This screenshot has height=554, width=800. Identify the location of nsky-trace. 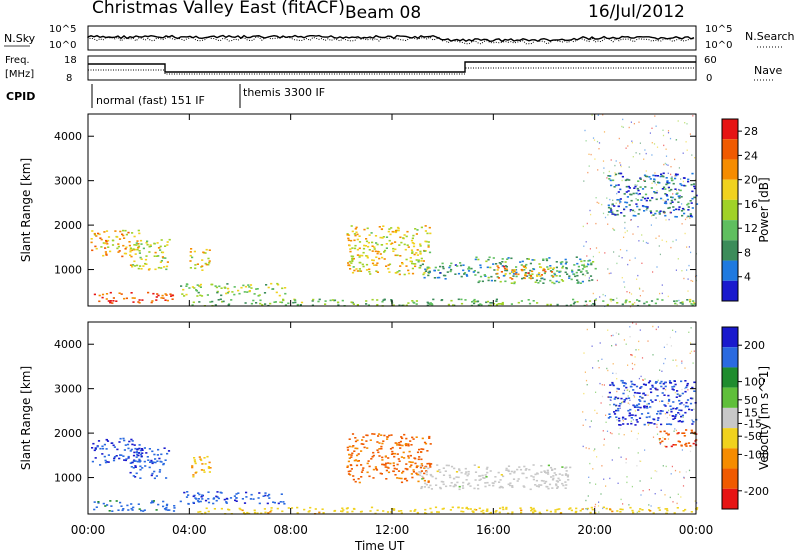
(391, 38).